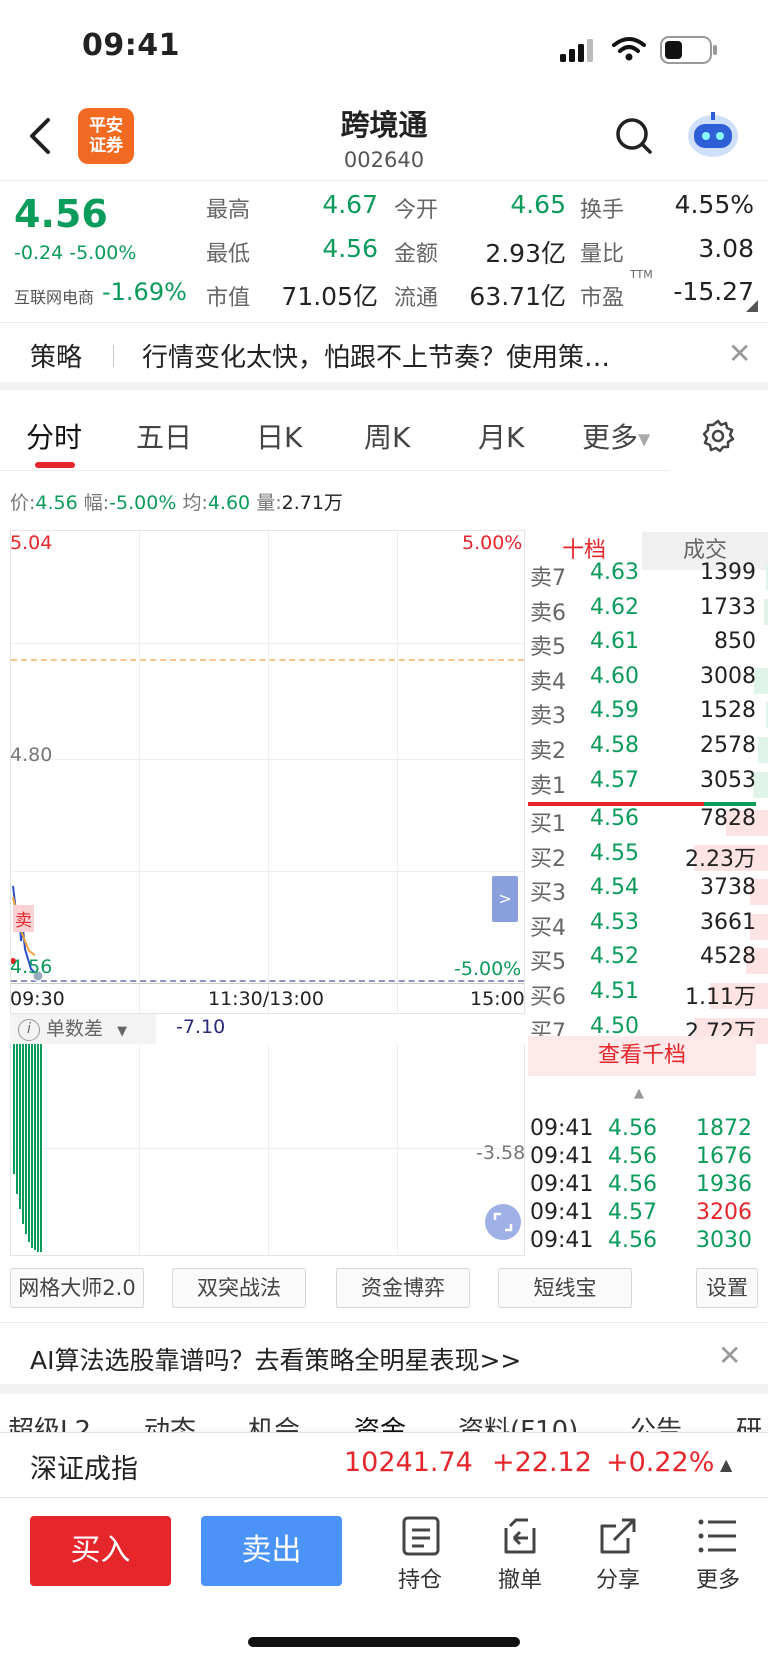  Describe the element at coordinates (730, 804) in the screenshot. I see `orderbook-split-line-green` at that location.